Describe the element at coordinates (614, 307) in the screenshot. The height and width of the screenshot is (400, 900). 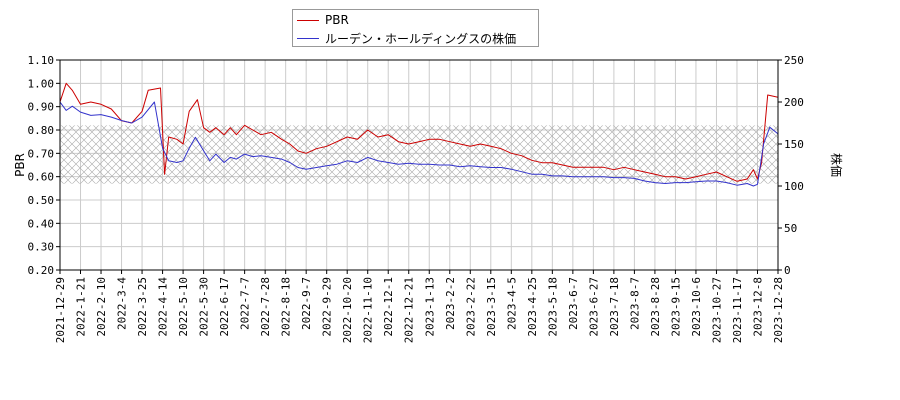
I see `x-tick-label: 2023-7-18` at that location.